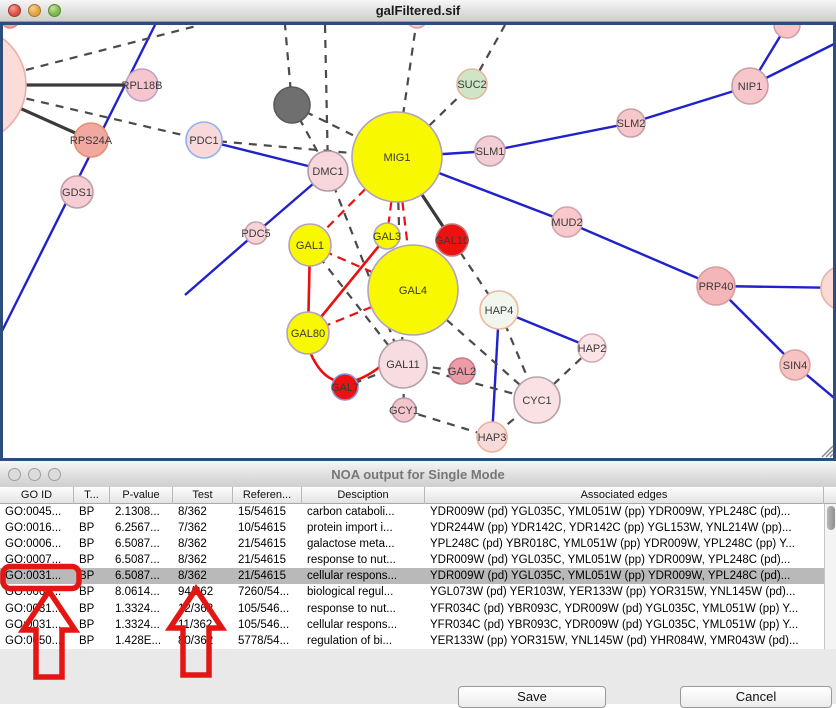 This screenshot has height=708, width=836. I want to click on network-window-title: galFiltered.sif, so click(418, 10).